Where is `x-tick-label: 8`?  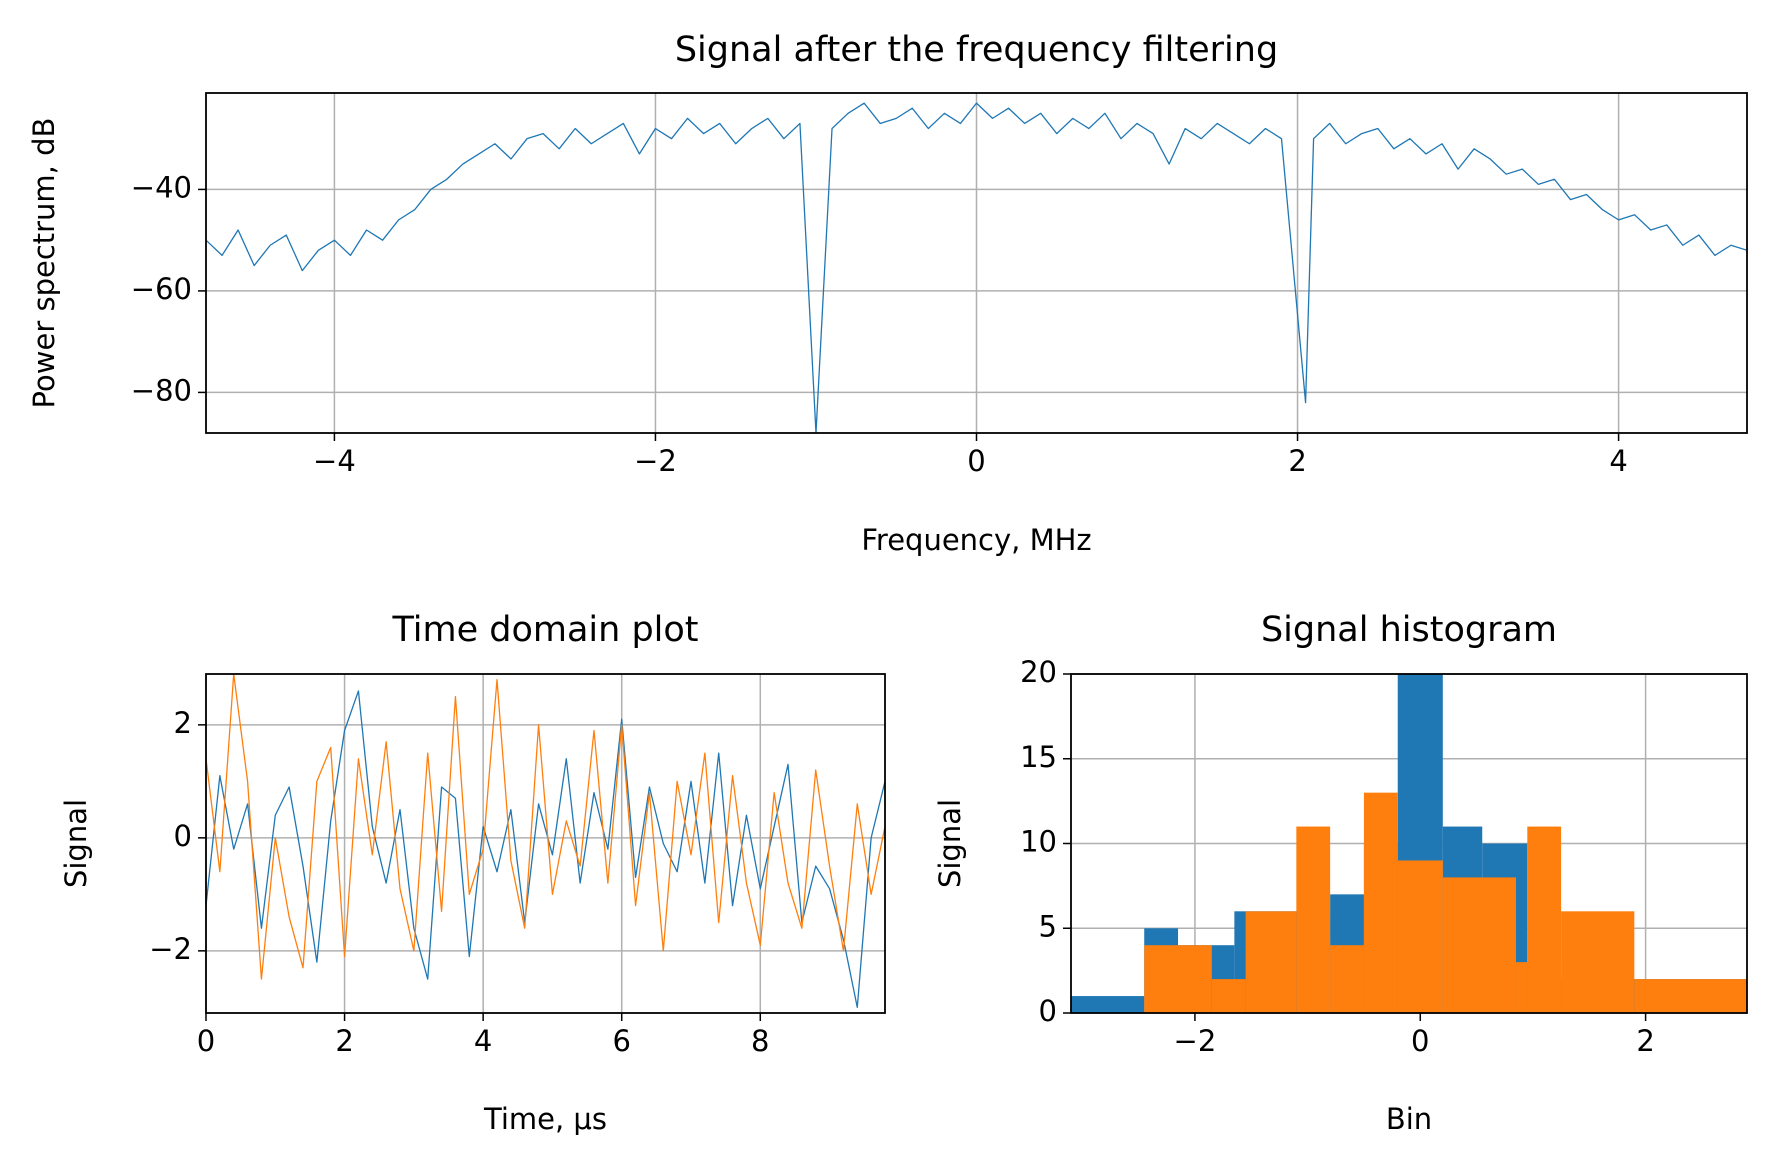
x-tick-label: 8 is located at coordinates (760, 1041).